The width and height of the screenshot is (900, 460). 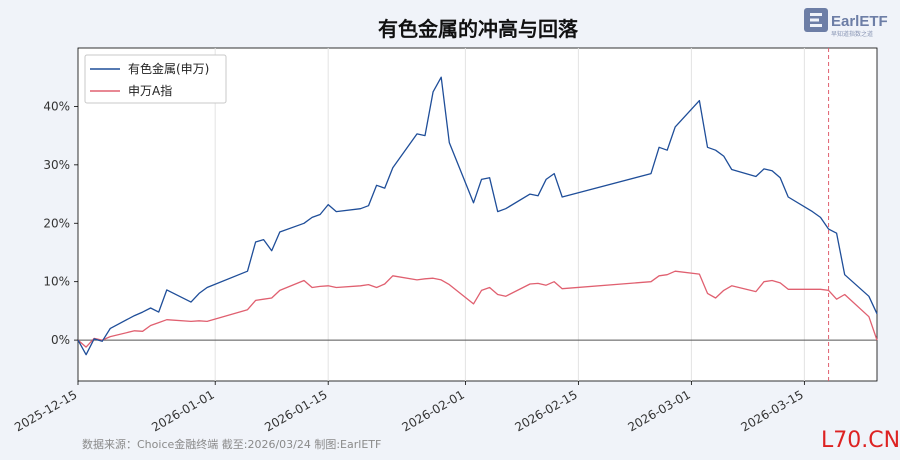 I want to click on legend-box, so click(x=155, y=79).